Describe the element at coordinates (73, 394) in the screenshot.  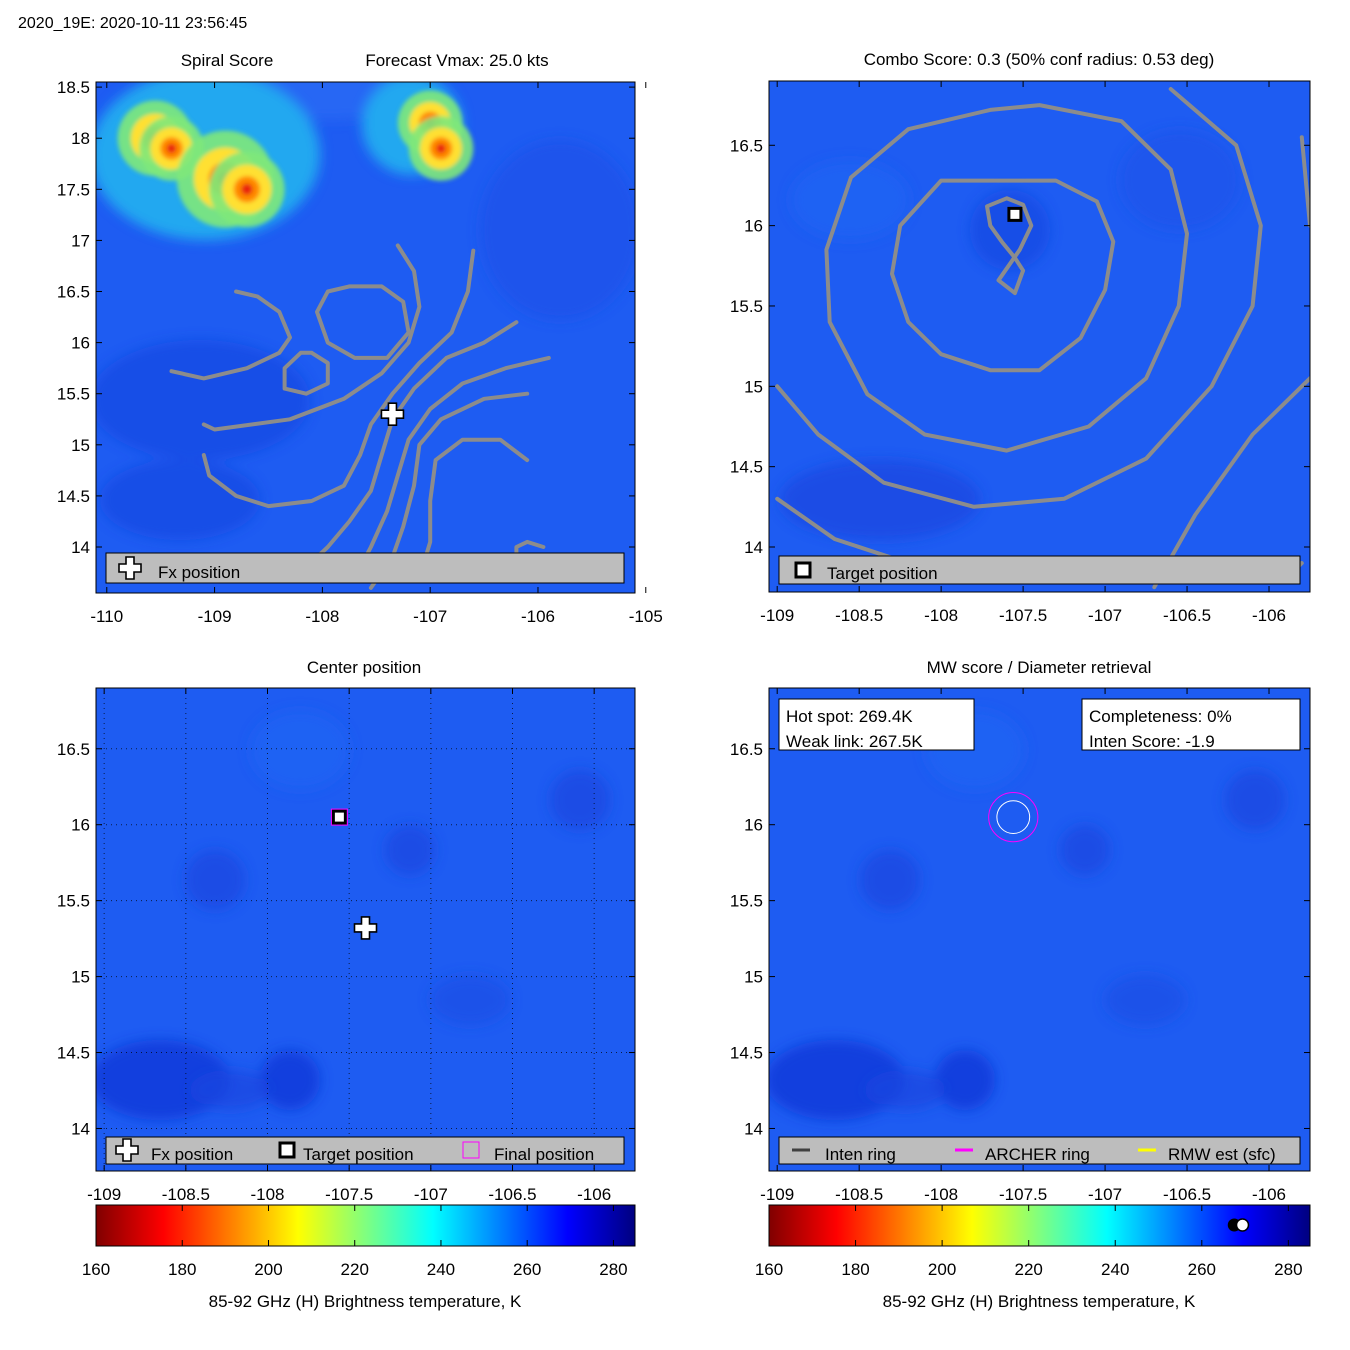
I see `spiral-ytick-label: 15.5` at that location.